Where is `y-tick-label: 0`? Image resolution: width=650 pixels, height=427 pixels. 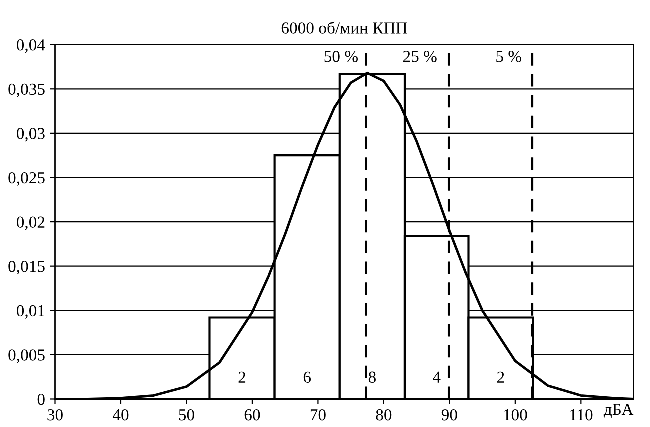 y-tick-label: 0 is located at coordinates (41, 400).